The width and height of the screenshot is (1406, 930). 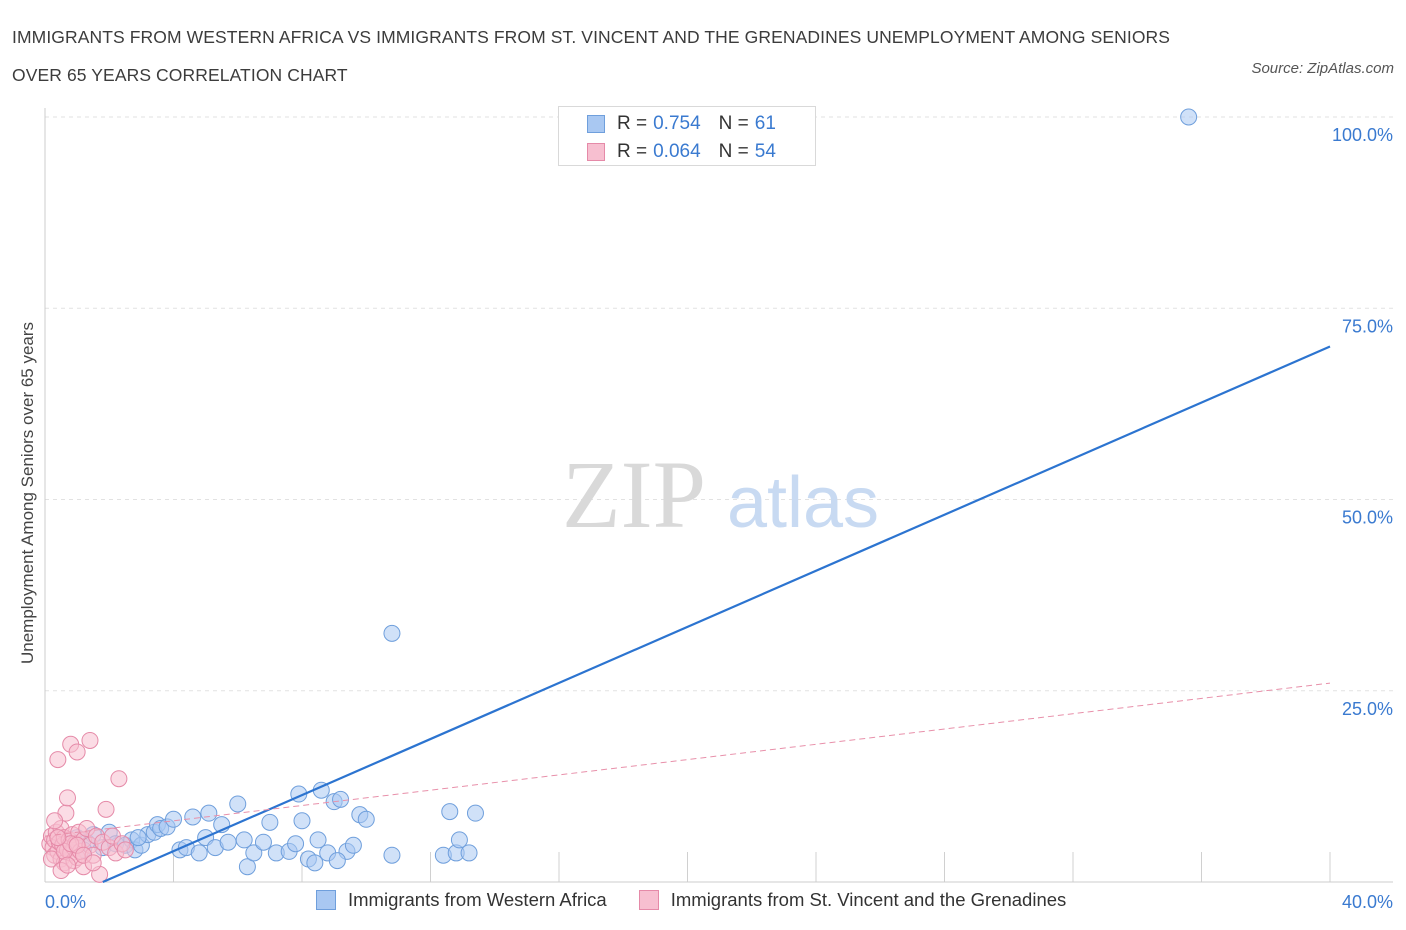 What do you see at coordinates (65, 902) in the screenshot?
I see `x-tick-label: 0.0%` at bounding box center [65, 902].